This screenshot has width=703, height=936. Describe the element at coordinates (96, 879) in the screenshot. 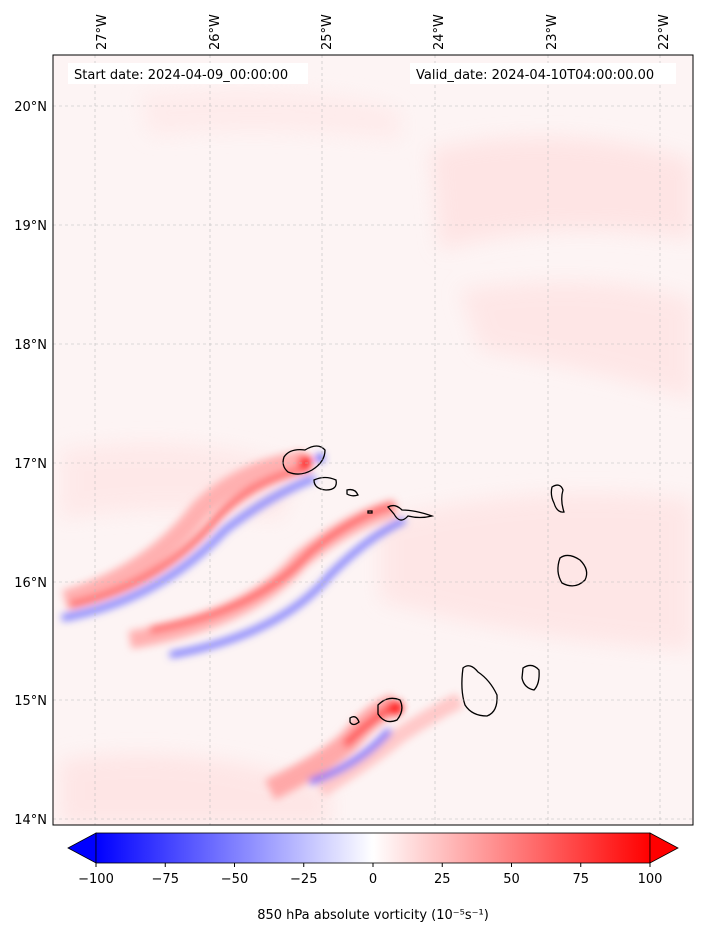

I see `colorbar-tick-label: −100` at that location.